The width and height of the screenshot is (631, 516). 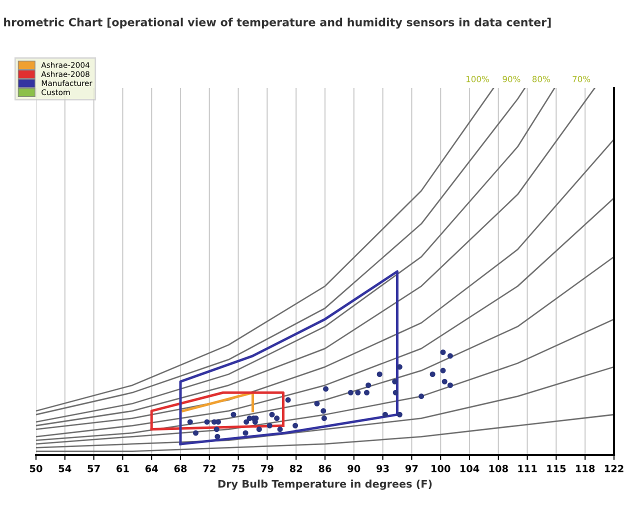 What do you see at coordinates (511, 79) in the screenshot?
I see `annotation: 90%` at bounding box center [511, 79].